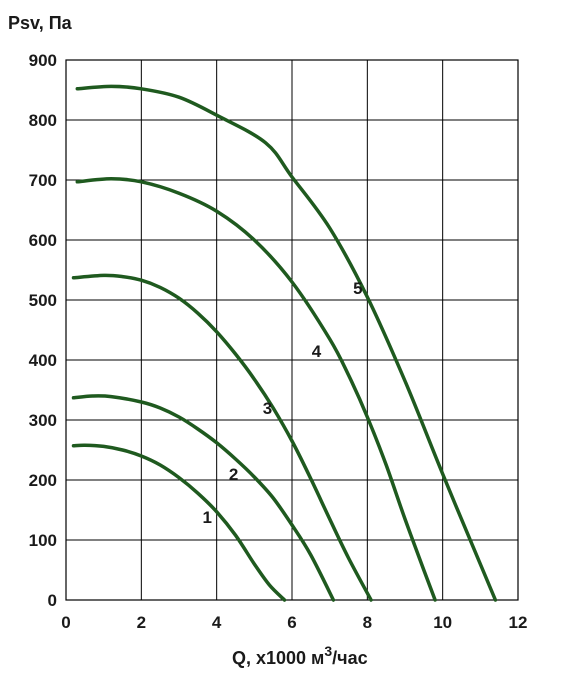 The width and height of the screenshot is (571, 682). I want to click on curve-label-2: 2, so click(233, 474).